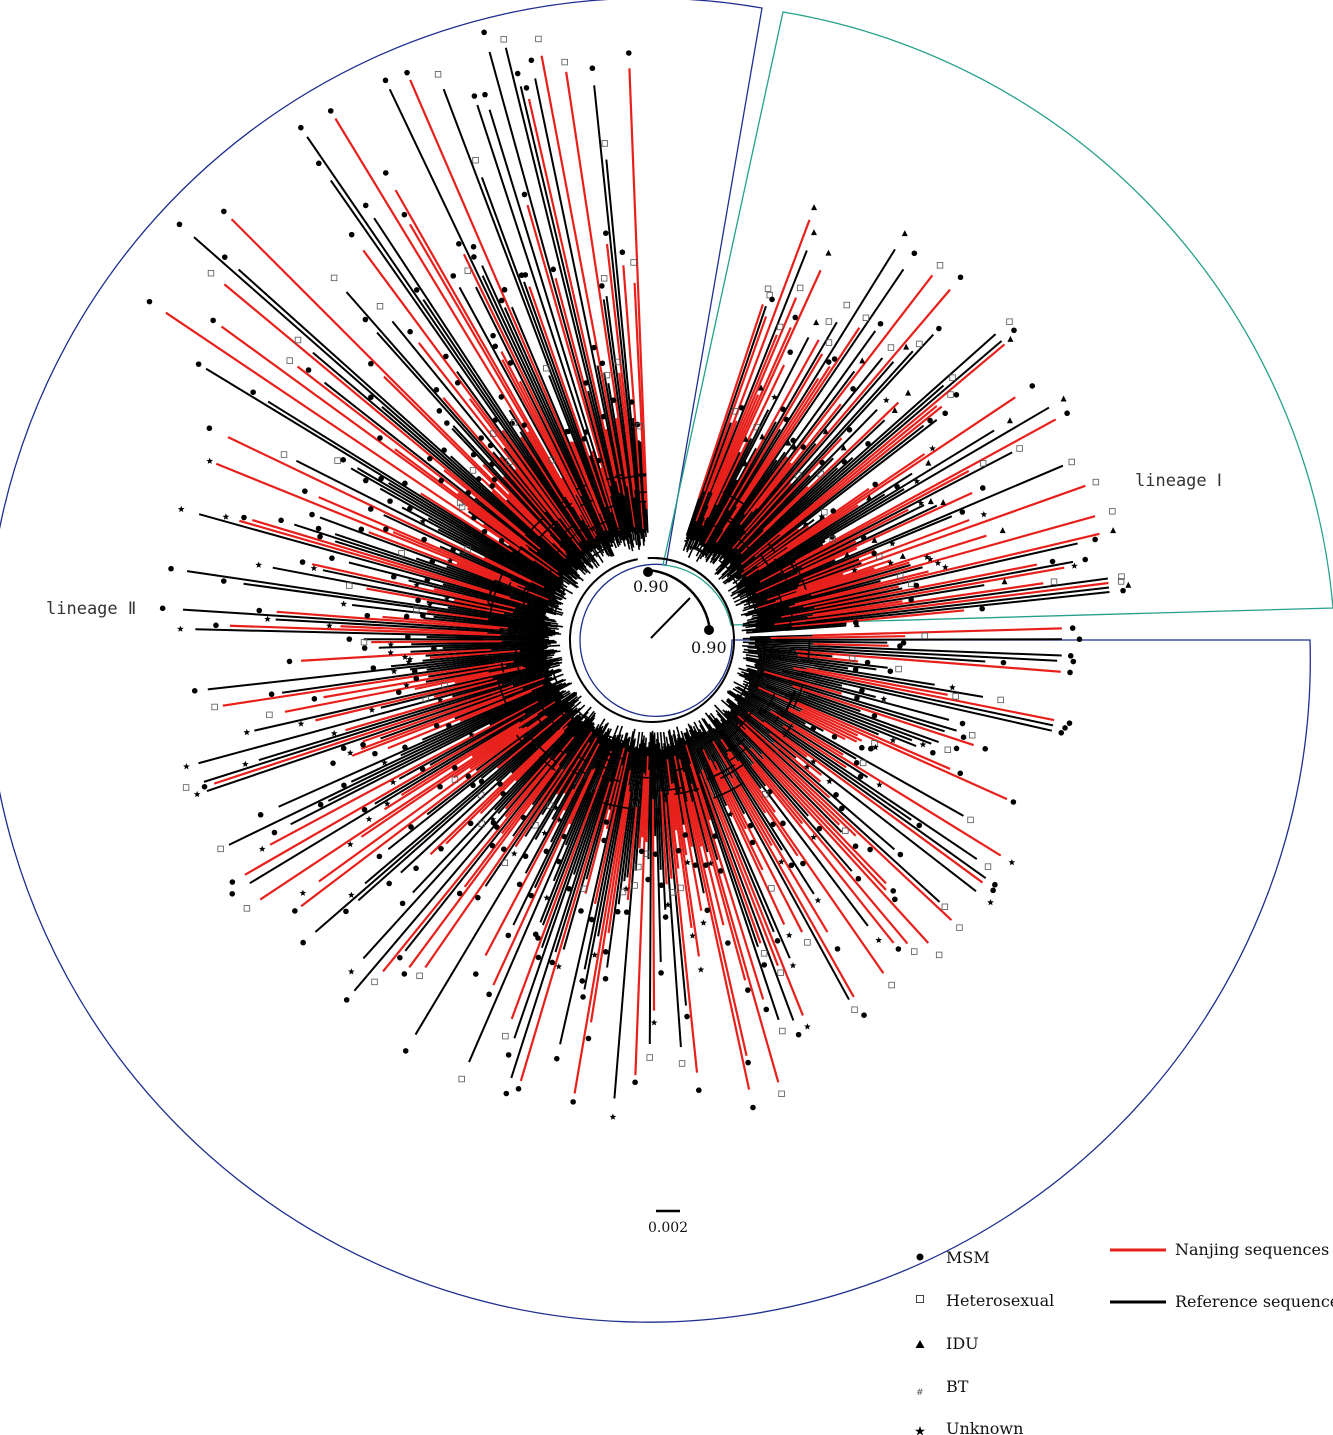 Image resolution: width=1333 pixels, height=1435 pixels. Describe the element at coordinates (91, 609) in the screenshot. I see `lineage-2-label: lineage Ⅱ` at that location.